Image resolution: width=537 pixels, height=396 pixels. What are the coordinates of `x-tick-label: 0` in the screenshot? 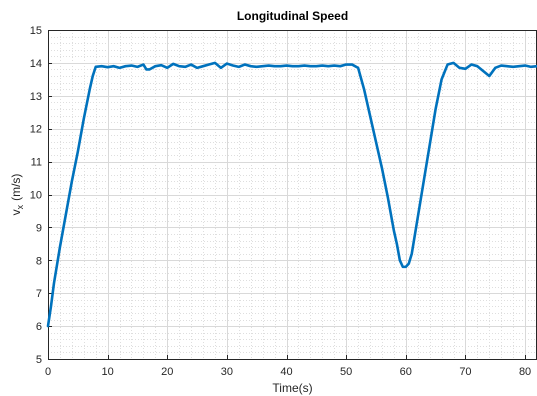 It's located at (48, 372).